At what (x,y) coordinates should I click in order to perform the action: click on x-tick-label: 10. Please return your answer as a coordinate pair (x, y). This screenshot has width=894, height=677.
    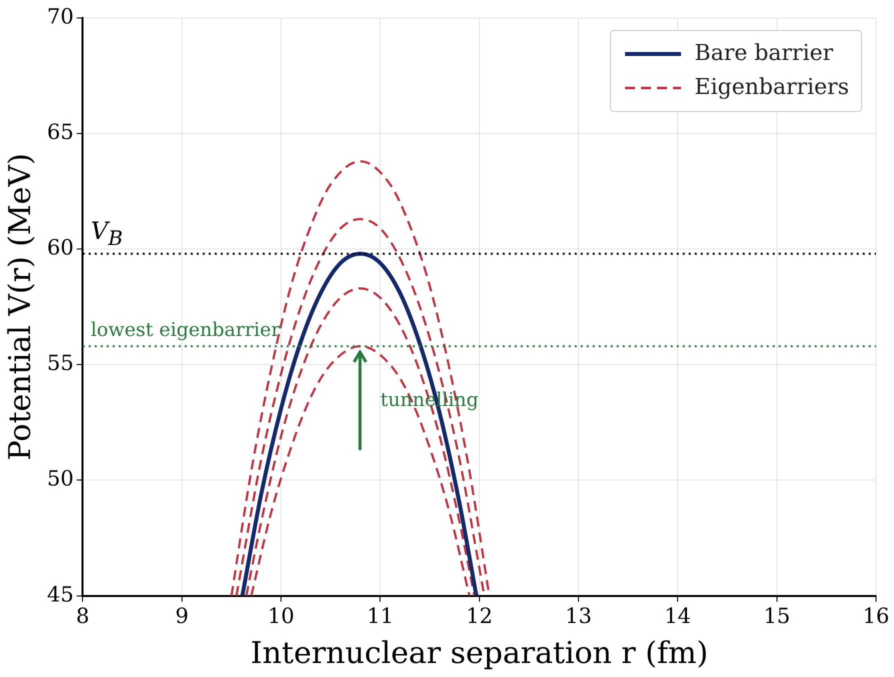
    Looking at the image, I should click on (281, 616).